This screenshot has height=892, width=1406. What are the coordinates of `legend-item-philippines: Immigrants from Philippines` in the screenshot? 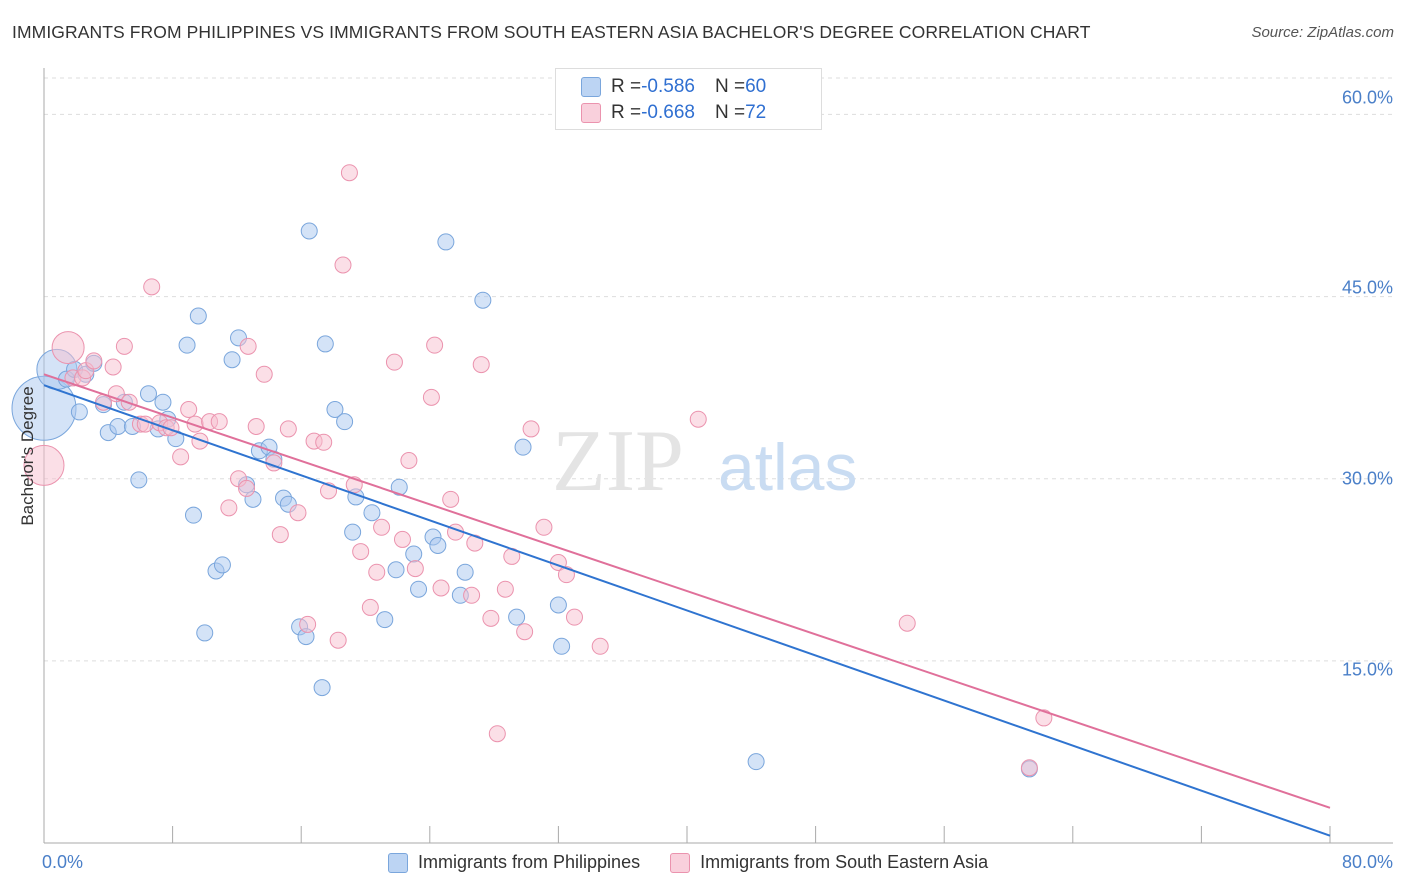 It's located at (514, 862).